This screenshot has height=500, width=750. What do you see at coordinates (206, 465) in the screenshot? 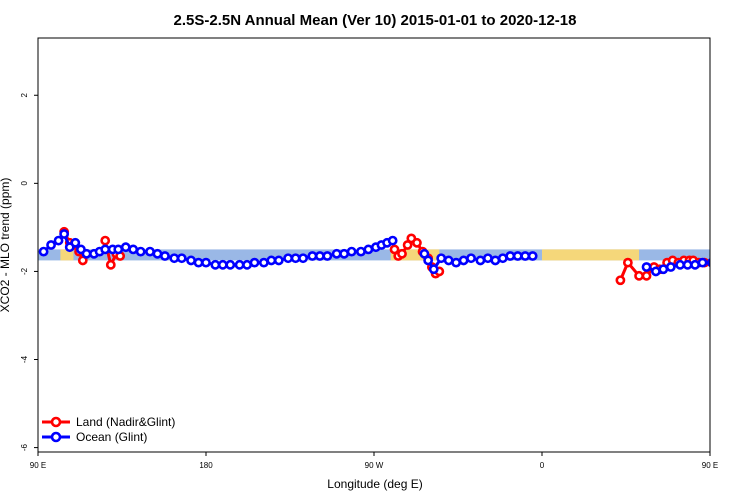
I see `x-tick-label: 180` at bounding box center [206, 465].